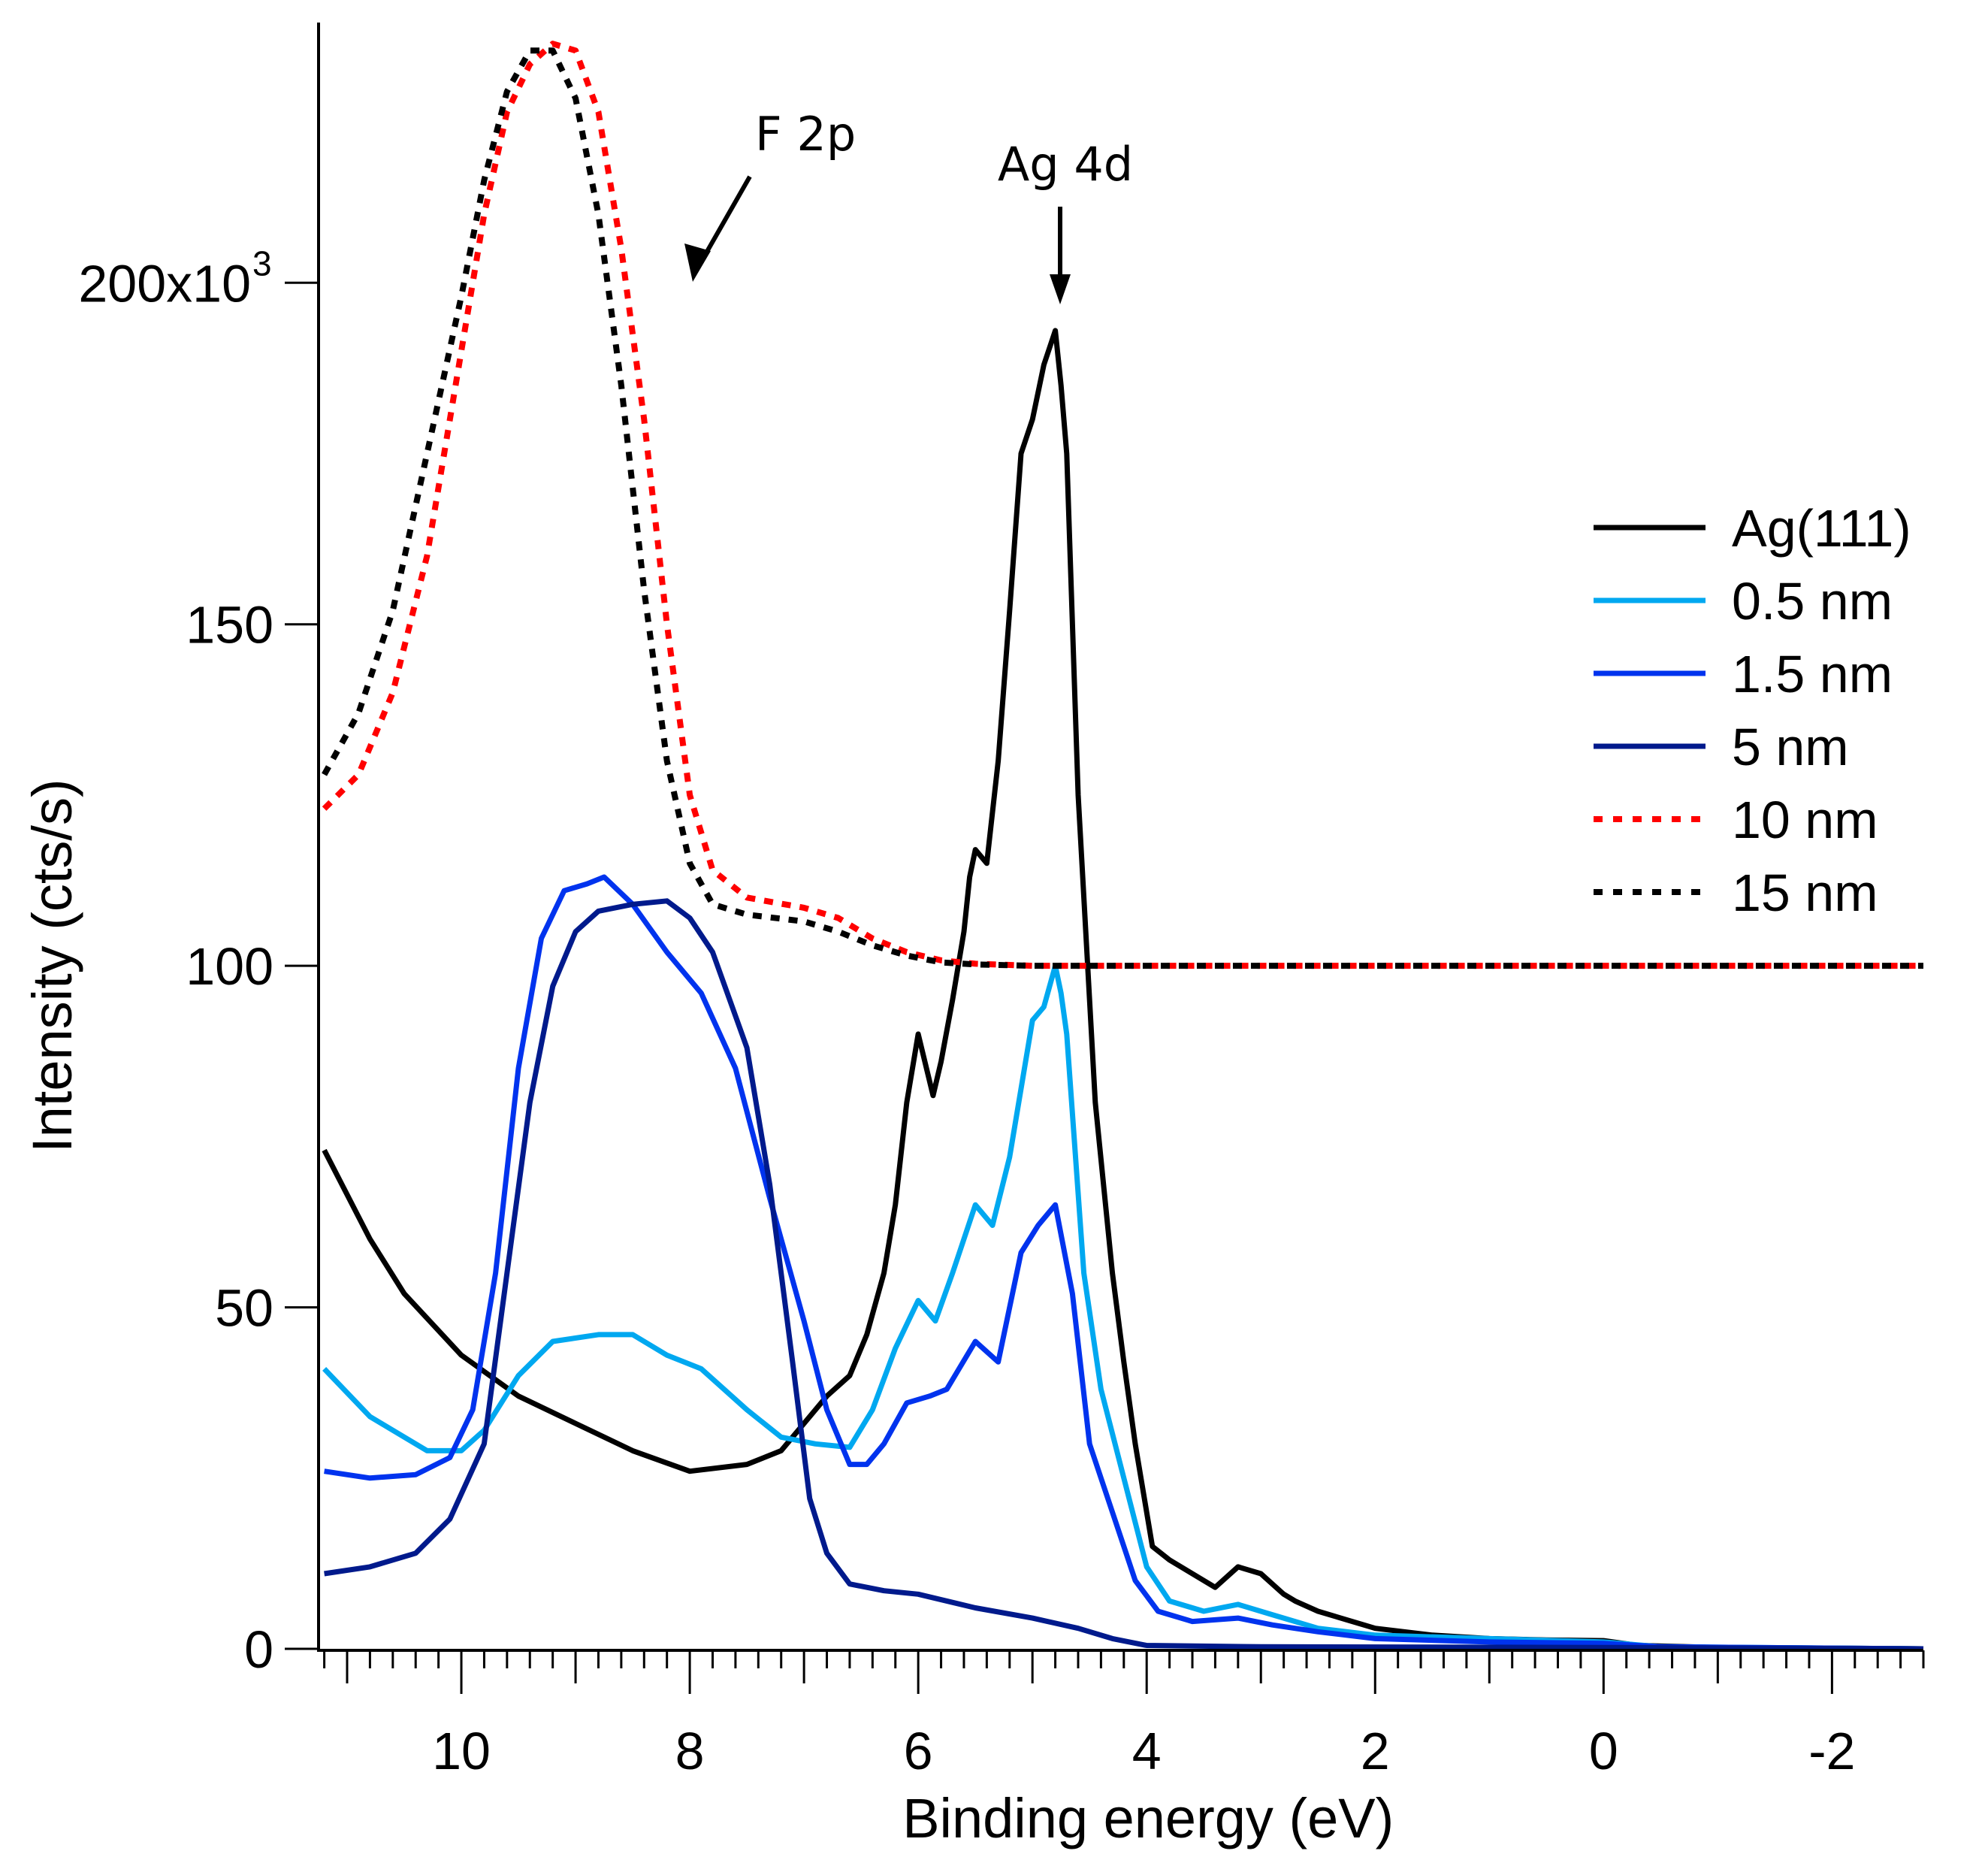 Image resolution: width=1988 pixels, height=1860 pixels. I want to click on legend-label: 1.5 nm, so click(1812, 674).